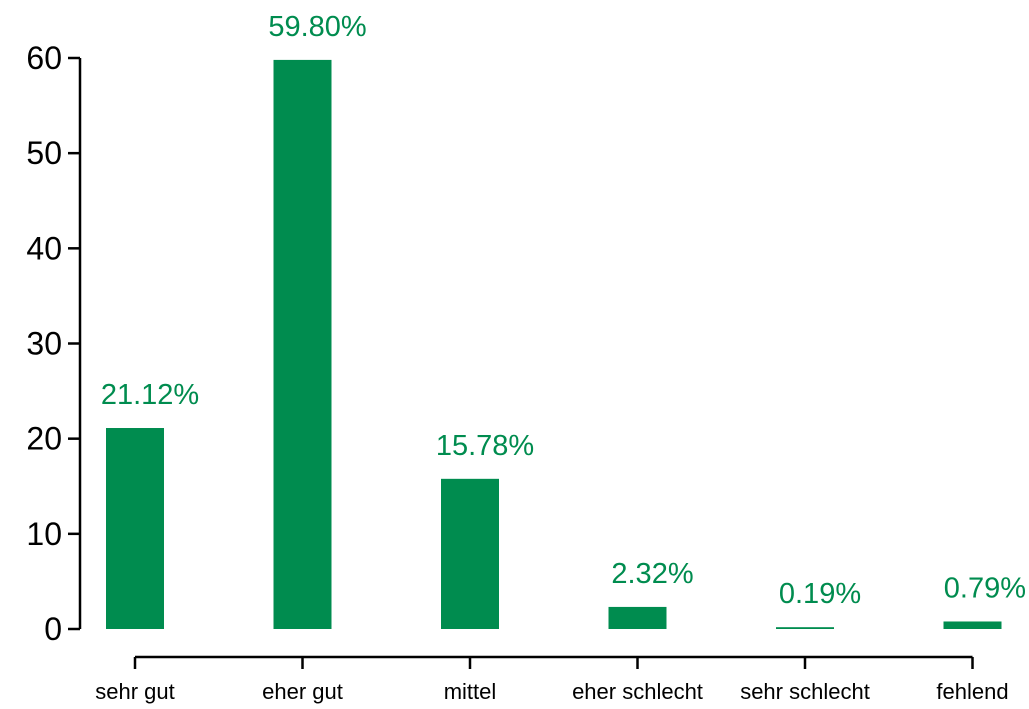  Describe the element at coordinates (44, 153) in the screenshot. I see `y-tick-label: 50` at that location.